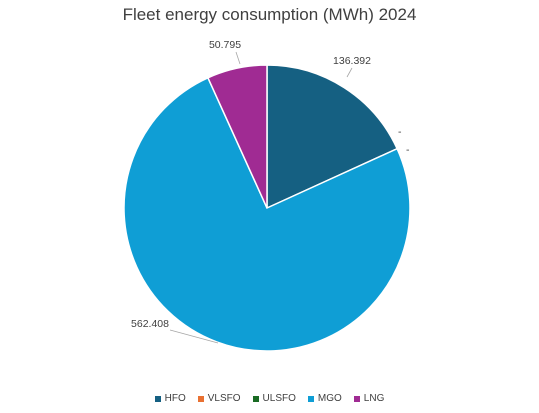 This screenshot has height=413, width=539. I want to click on data-label-lng: 50.795, so click(225, 45).